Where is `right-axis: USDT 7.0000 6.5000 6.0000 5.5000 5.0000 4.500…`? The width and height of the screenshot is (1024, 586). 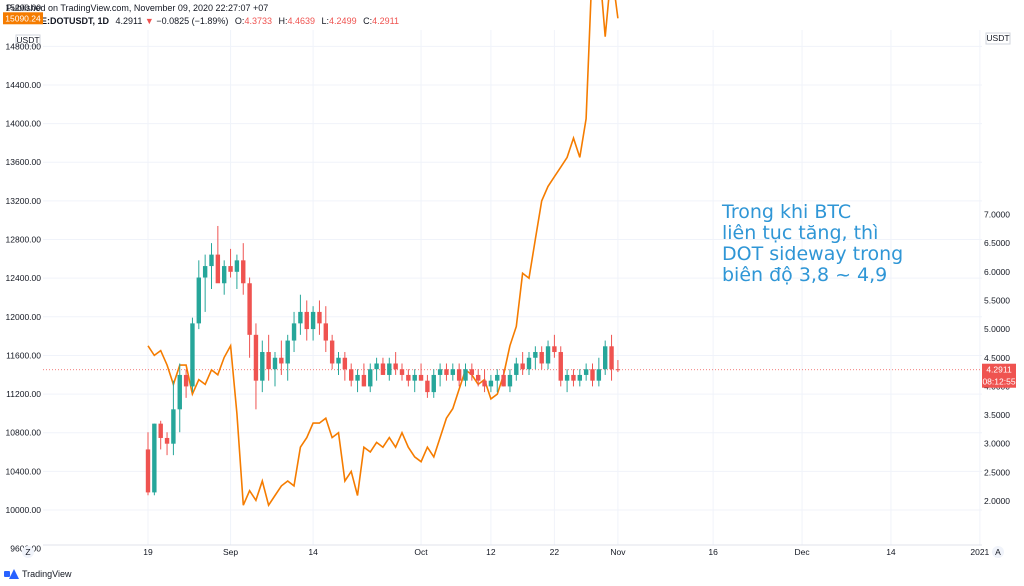
right-axis: USDT 7.0000 6.5000 6.0000 5.5000 5.0000 4.500… is located at coordinates (997, 269).